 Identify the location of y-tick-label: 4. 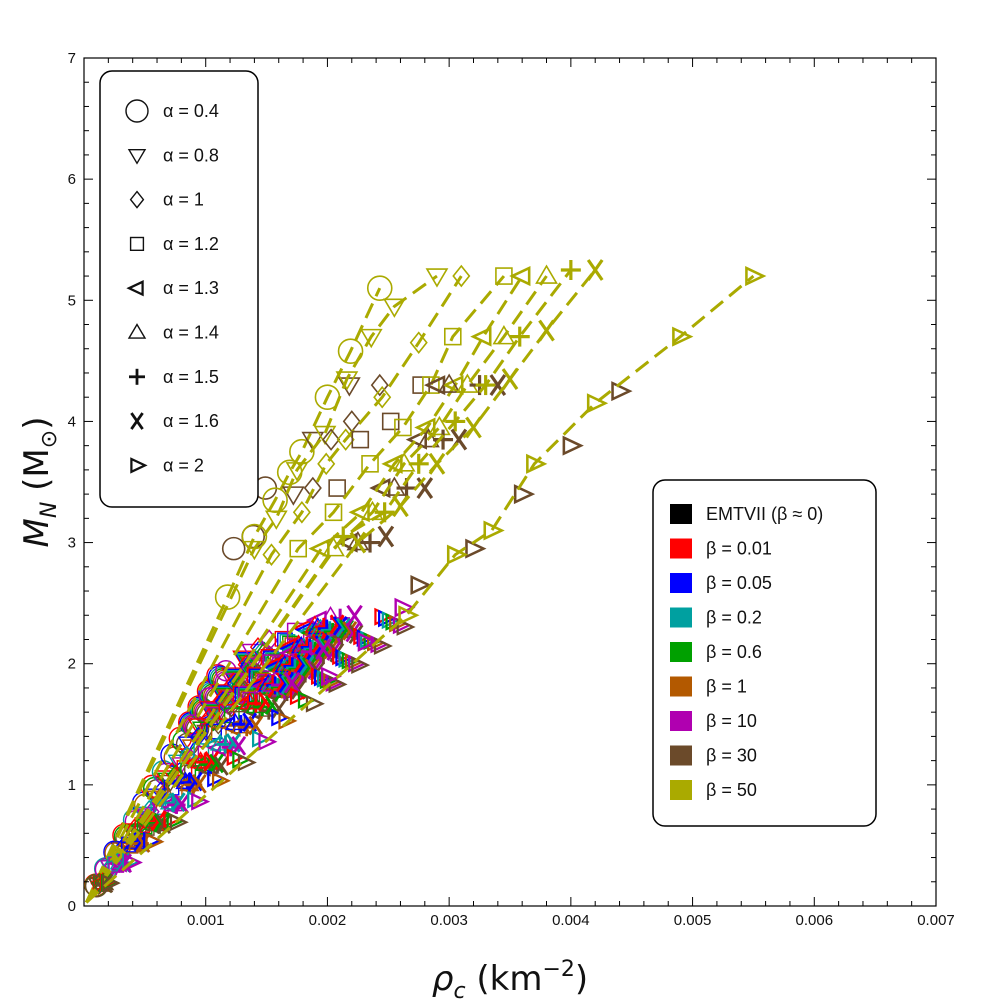
(72, 421).